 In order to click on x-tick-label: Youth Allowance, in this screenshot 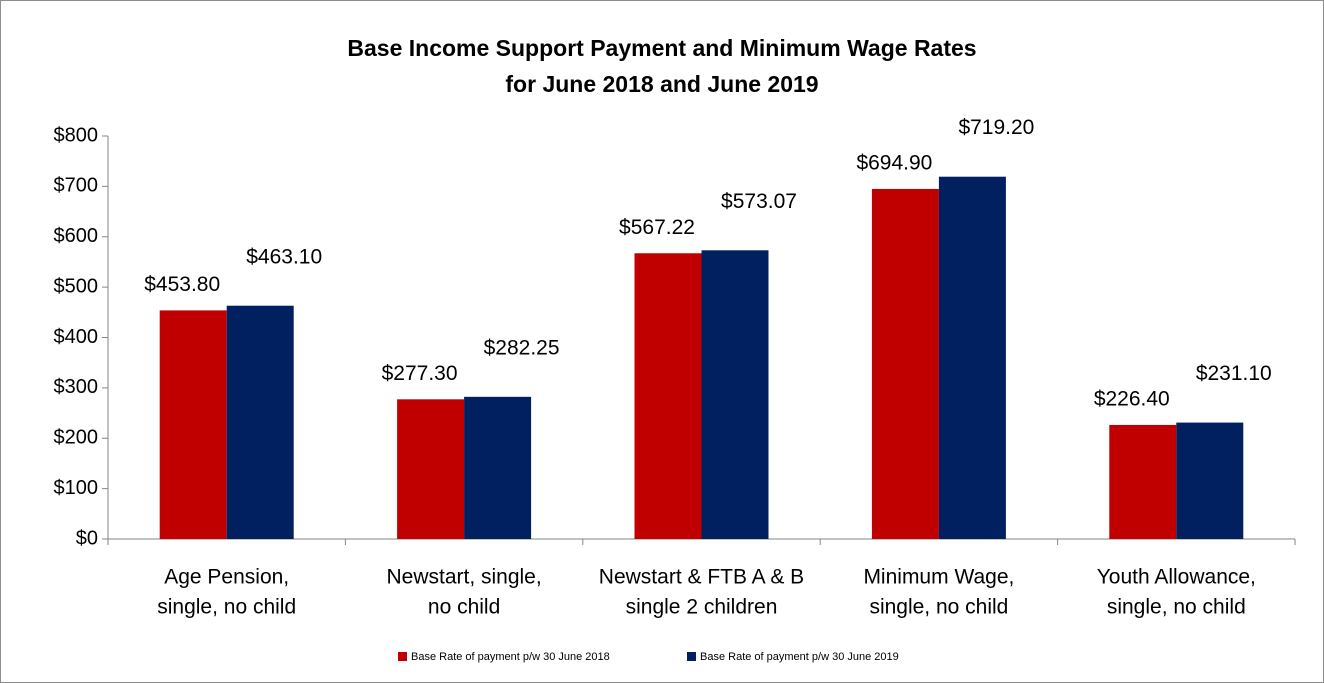, I will do `click(1176, 577)`.